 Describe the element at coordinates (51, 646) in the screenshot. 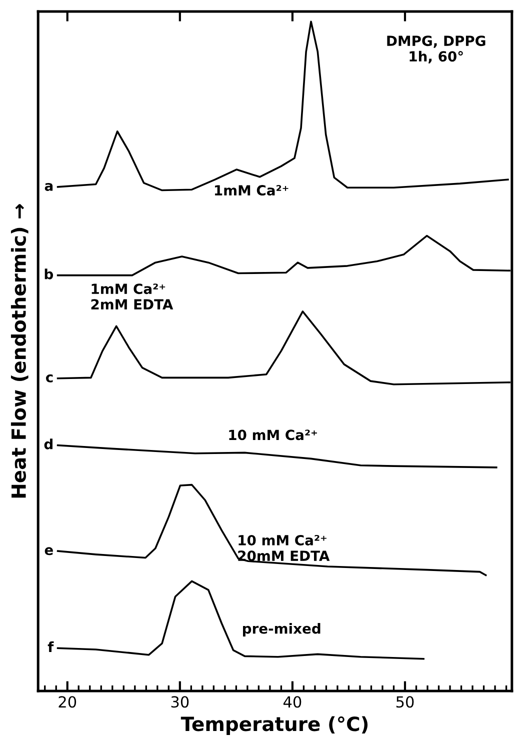

I see `series-label: f` at that location.